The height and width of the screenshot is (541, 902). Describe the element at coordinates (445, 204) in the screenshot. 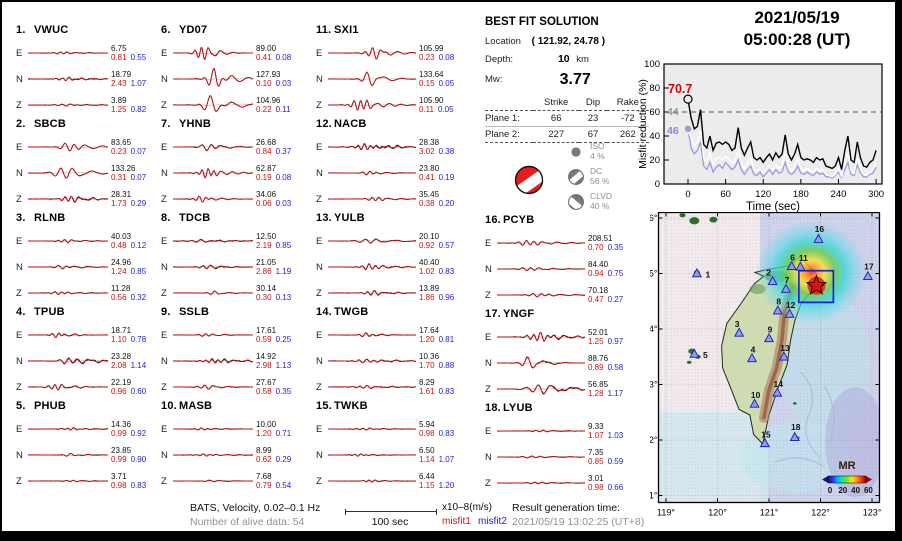

I see `misfit-values: 0.38 0.20` at that location.